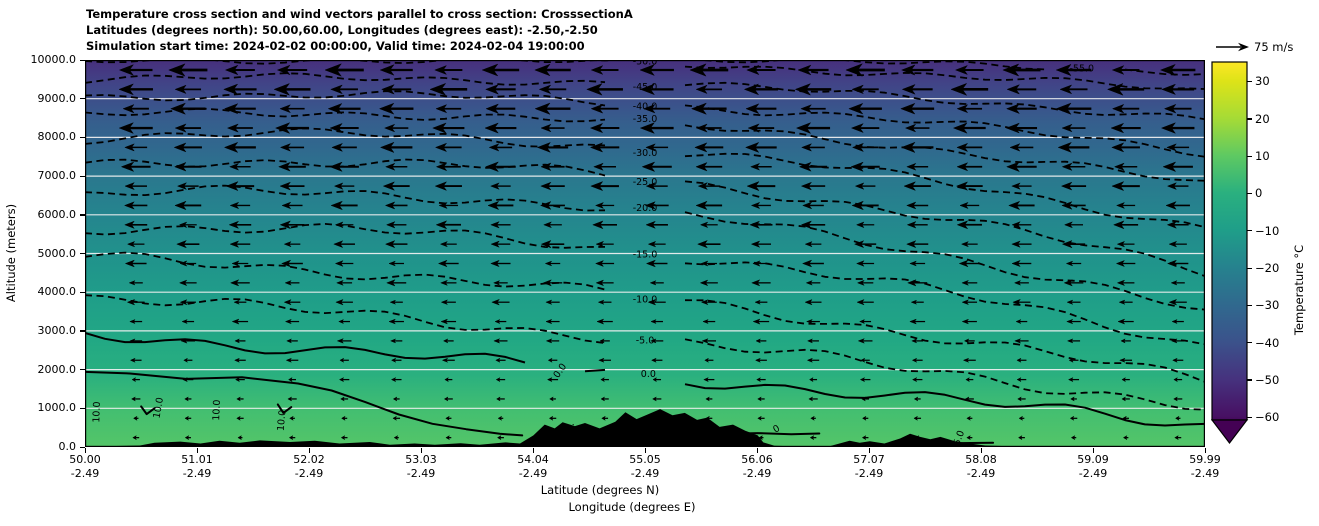 The image size is (1319, 526). What do you see at coordinates (1229, 241) in the screenshot?
I see `colorbar-gradient` at bounding box center [1229, 241].